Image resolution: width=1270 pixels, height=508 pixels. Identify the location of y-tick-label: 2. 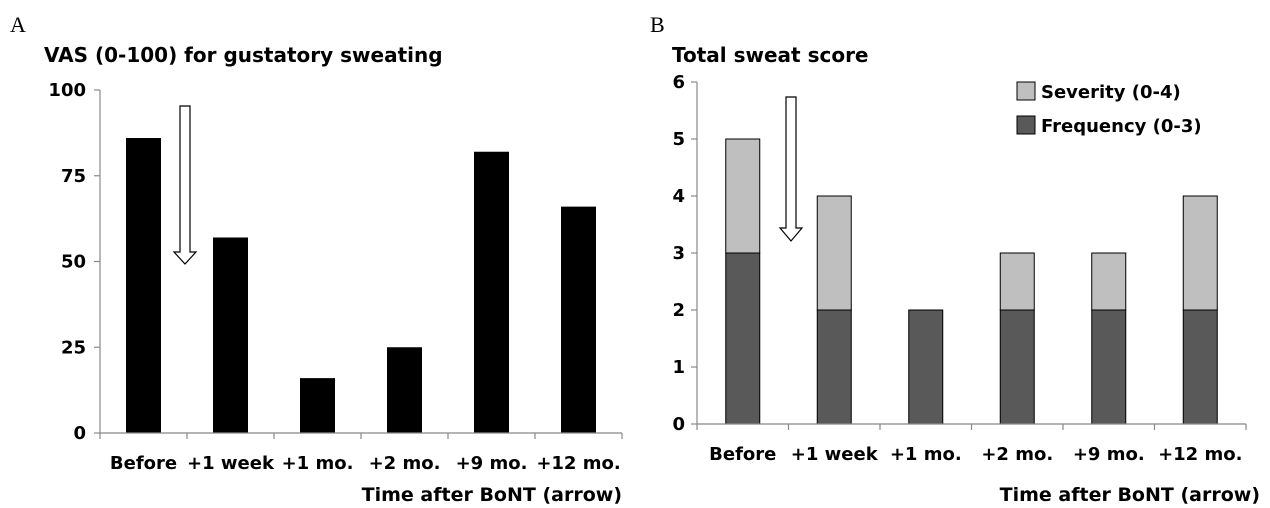
(678, 310).